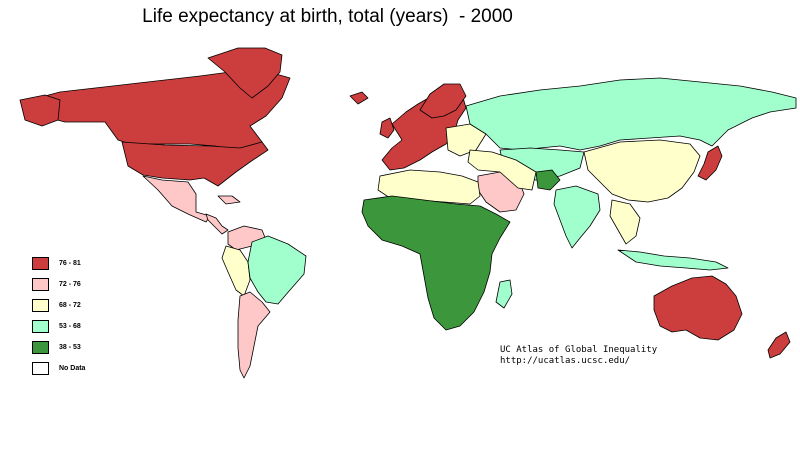  What do you see at coordinates (58, 368) in the screenshot?
I see `legend-item: No Data` at bounding box center [58, 368].